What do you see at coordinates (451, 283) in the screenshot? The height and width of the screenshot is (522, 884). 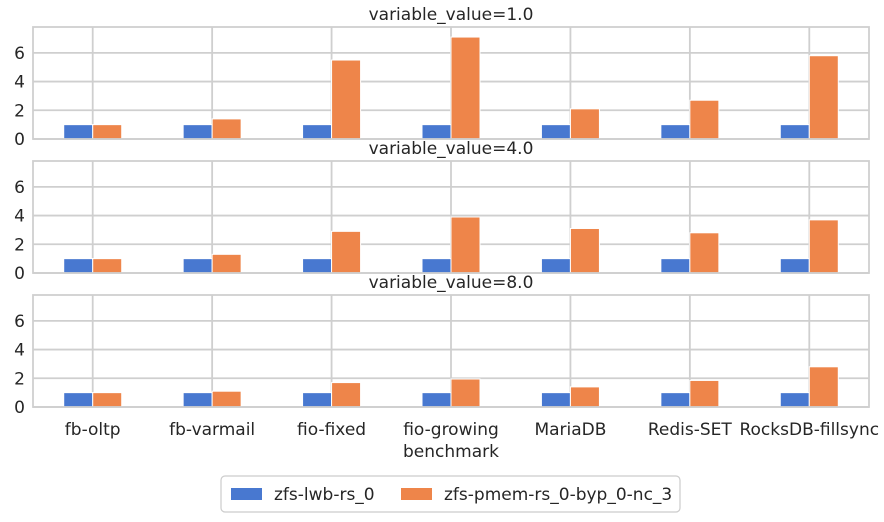 I see `panel-title: variable_value=8.0` at bounding box center [451, 283].